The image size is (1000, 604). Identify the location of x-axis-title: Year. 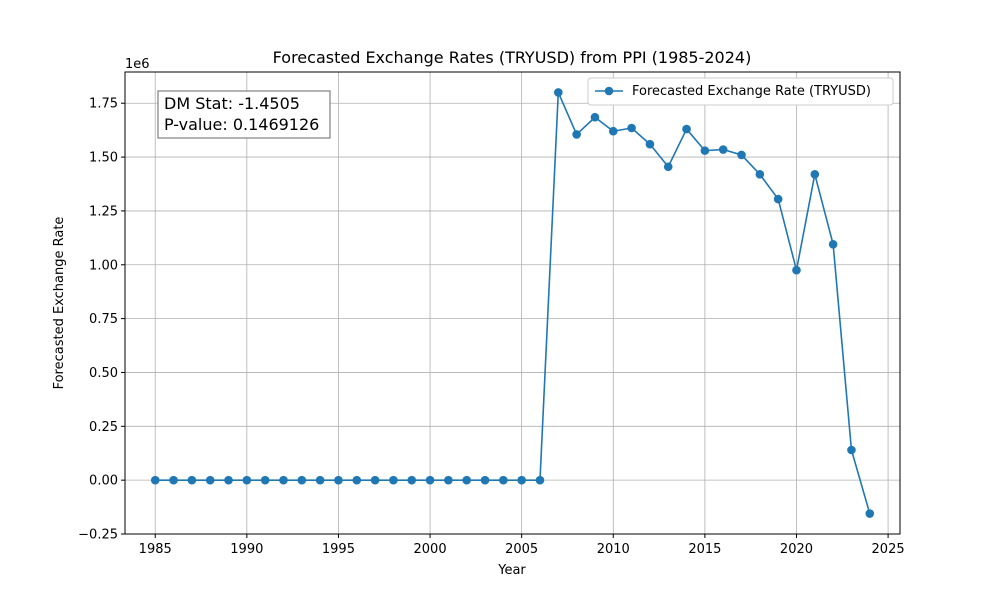
(511, 570).